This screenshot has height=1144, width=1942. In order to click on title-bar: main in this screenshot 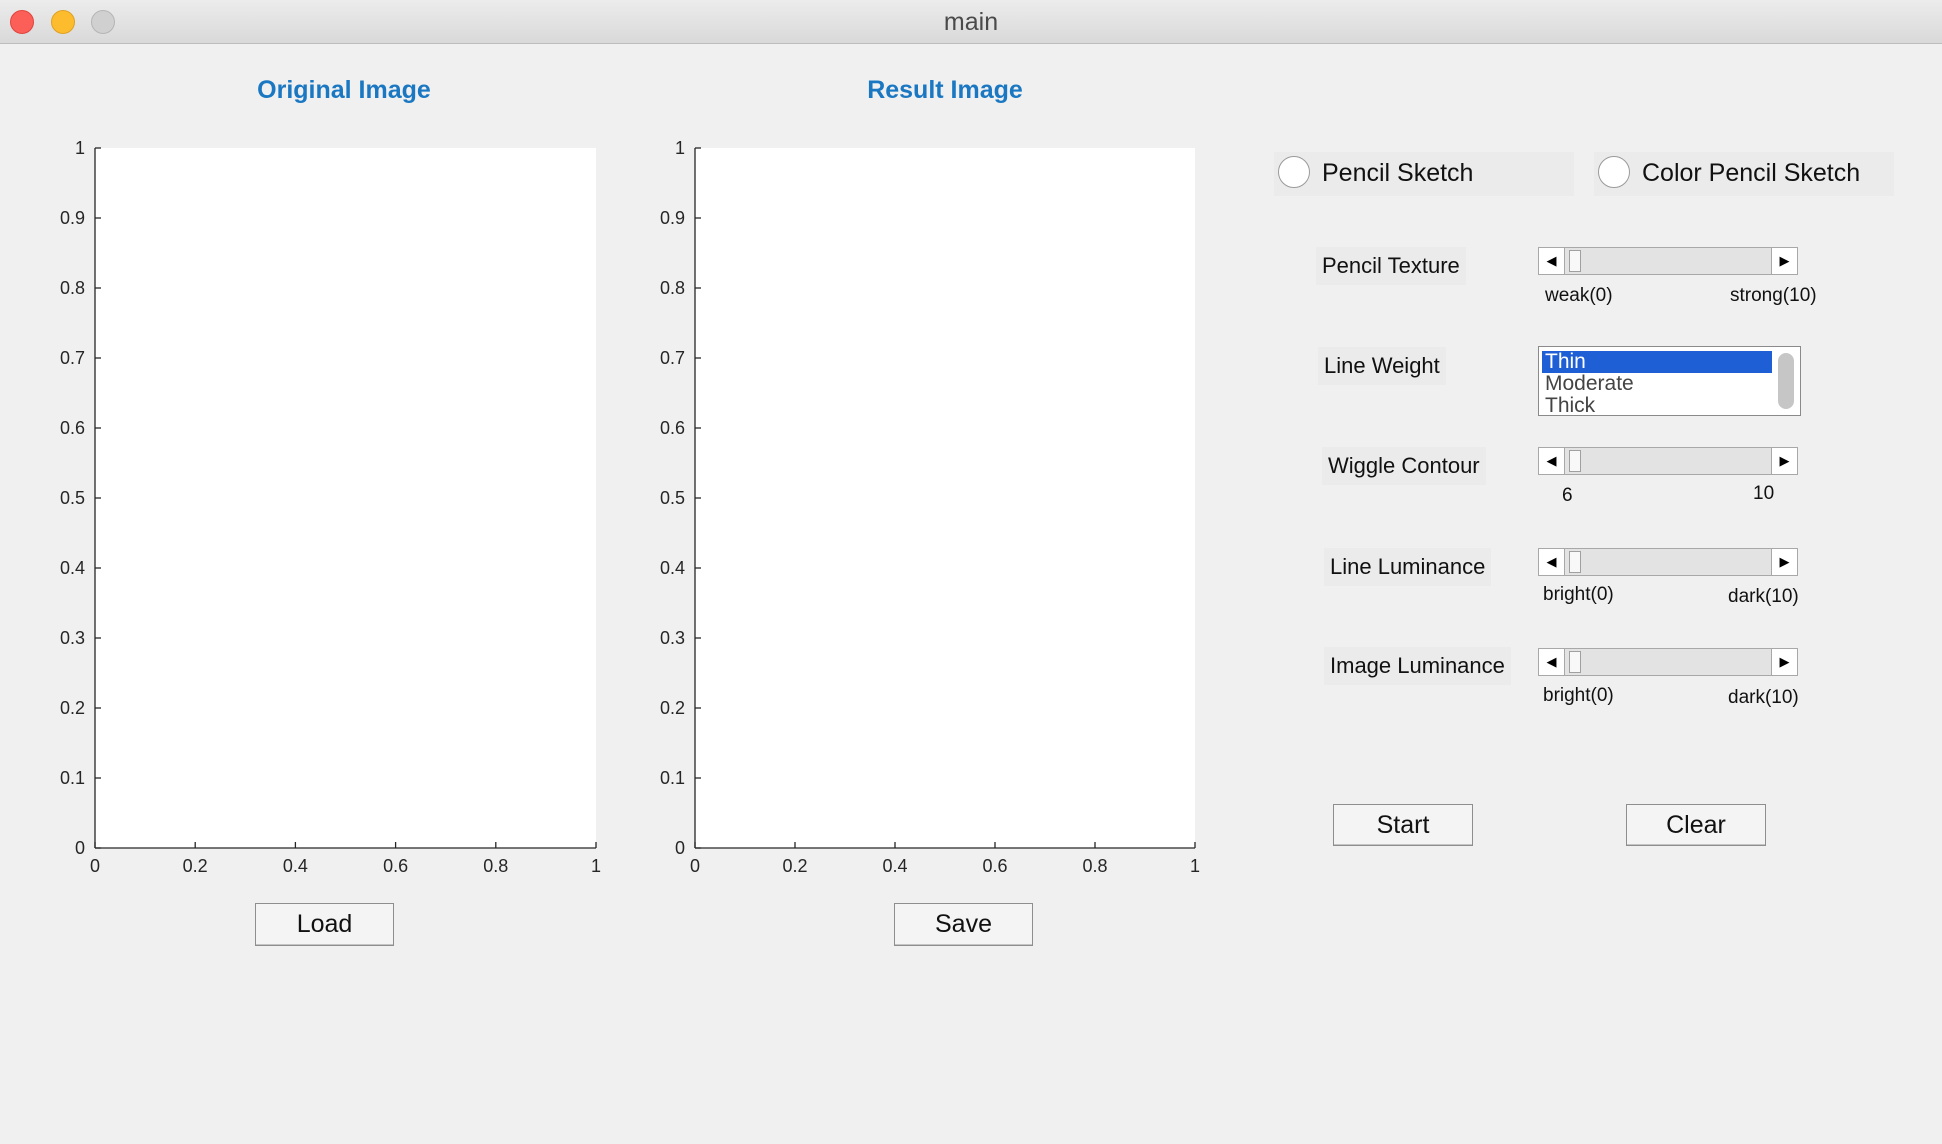, I will do `click(971, 22)`.